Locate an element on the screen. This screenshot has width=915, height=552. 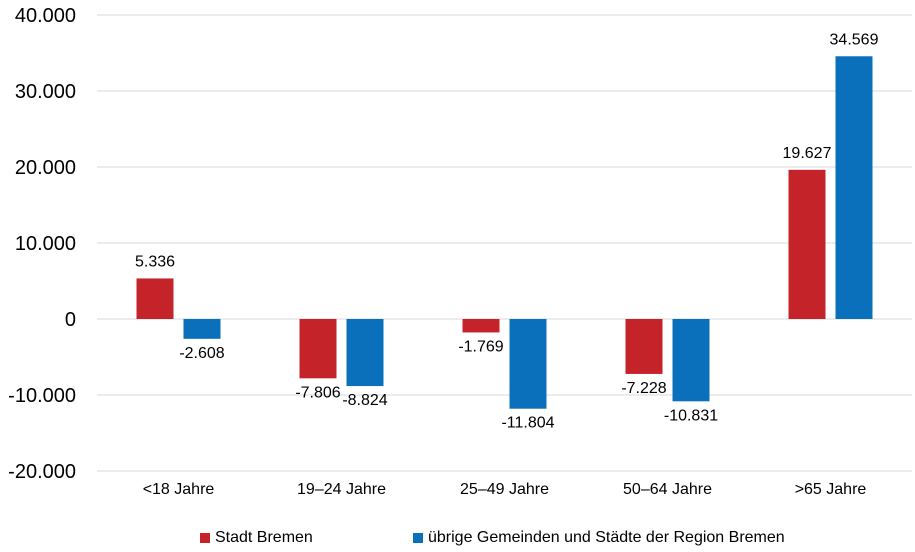
data-label: -10.831 is located at coordinates (691, 415).